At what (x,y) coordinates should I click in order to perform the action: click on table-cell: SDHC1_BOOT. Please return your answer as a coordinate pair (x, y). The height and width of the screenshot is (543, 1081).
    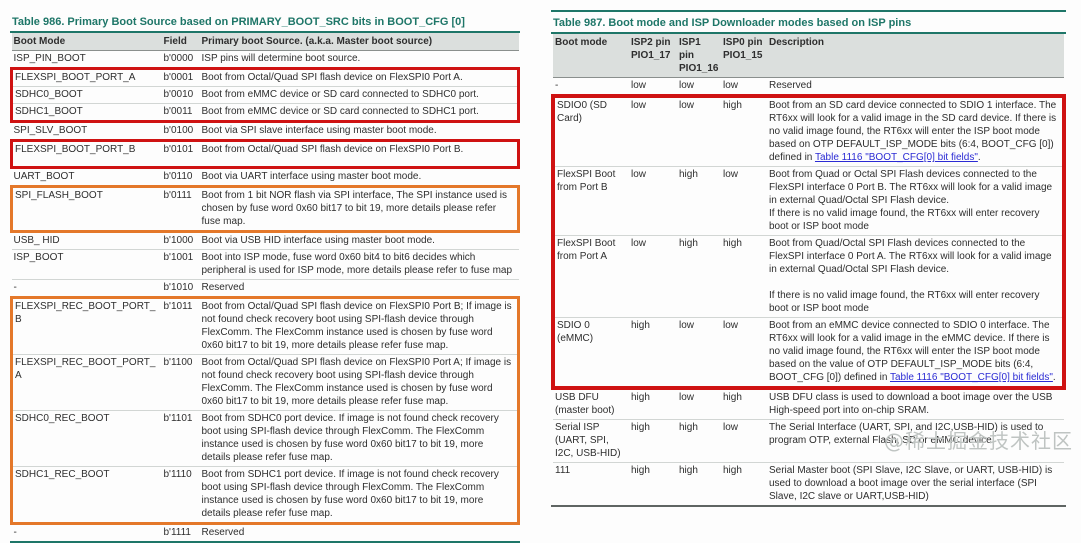
    Looking at the image, I should click on (86, 112).